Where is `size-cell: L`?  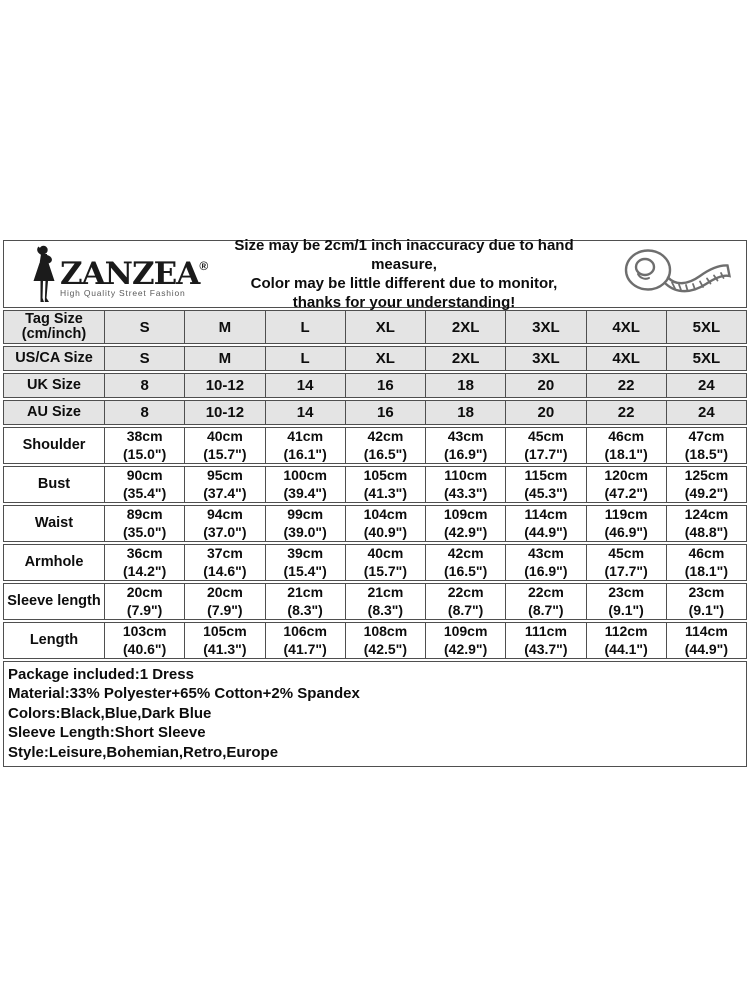
size-cell: L is located at coordinates (304, 327).